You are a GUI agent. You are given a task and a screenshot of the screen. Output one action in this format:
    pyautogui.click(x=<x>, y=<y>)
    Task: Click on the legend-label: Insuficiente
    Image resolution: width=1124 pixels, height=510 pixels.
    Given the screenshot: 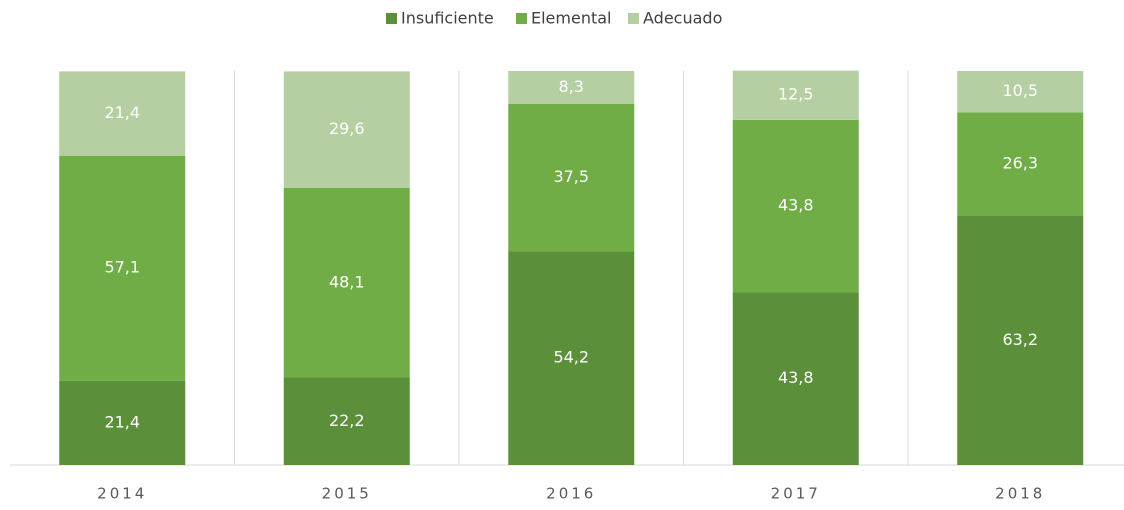 What is the action you would take?
    pyautogui.click(x=447, y=18)
    